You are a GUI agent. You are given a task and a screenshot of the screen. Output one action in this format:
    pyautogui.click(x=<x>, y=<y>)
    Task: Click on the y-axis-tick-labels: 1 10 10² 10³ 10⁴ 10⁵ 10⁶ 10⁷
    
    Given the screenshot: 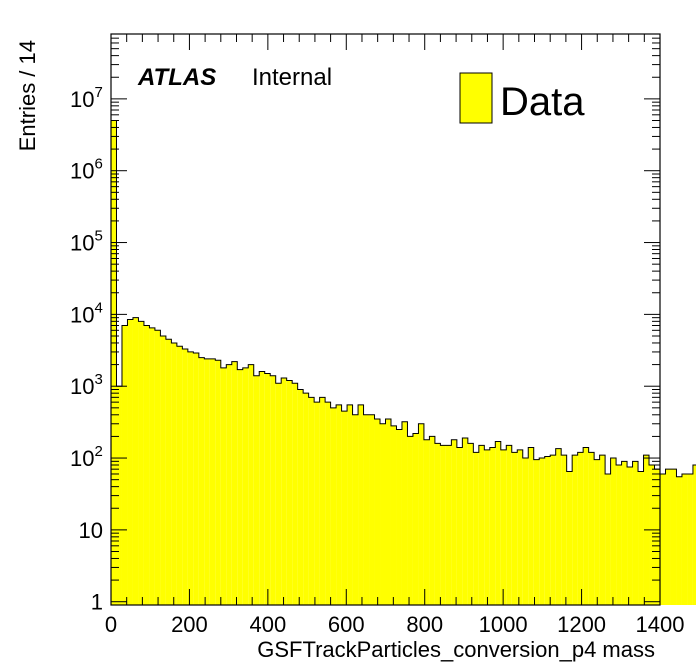 What is the action you would take?
    pyautogui.click(x=86, y=349)
    